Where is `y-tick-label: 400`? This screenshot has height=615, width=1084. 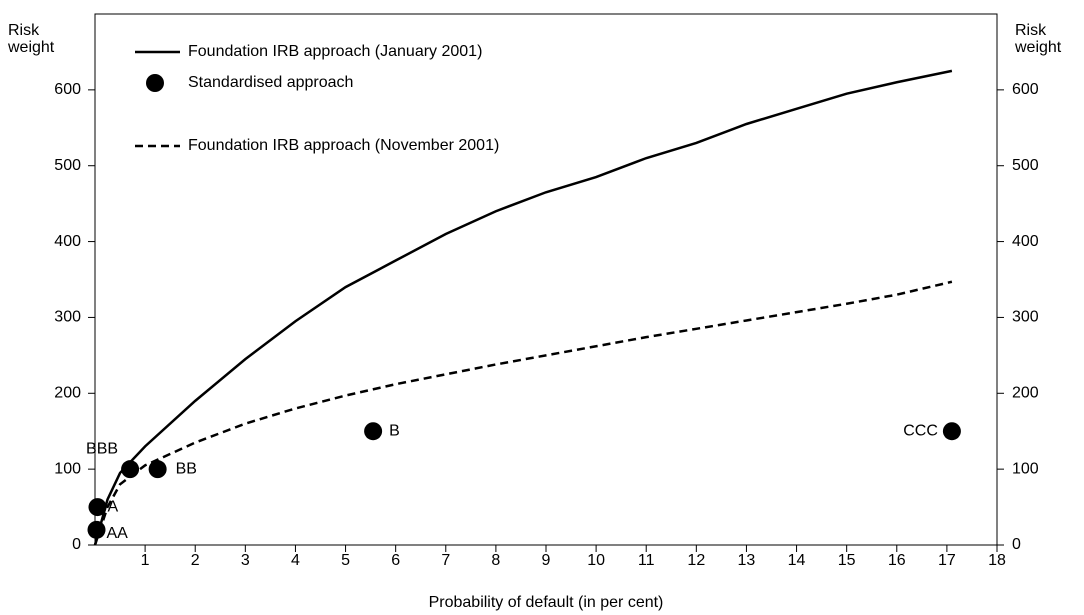
y-tick-label: 400 is located at coordinates (67, 241).